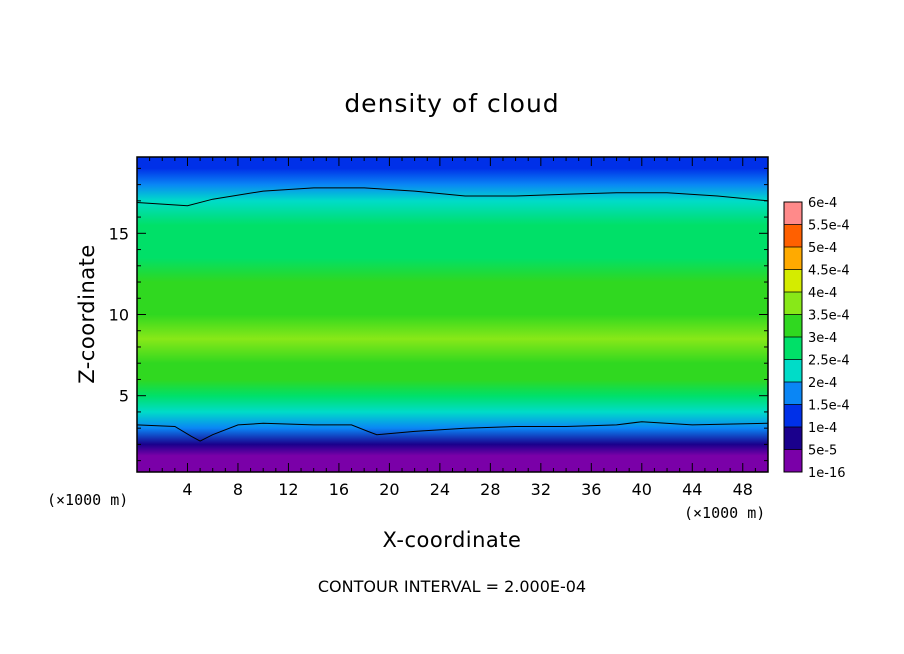 The height and width of the screenshot is (654, 904). I want to click on y-tick-label: 15, so click(119, 233).